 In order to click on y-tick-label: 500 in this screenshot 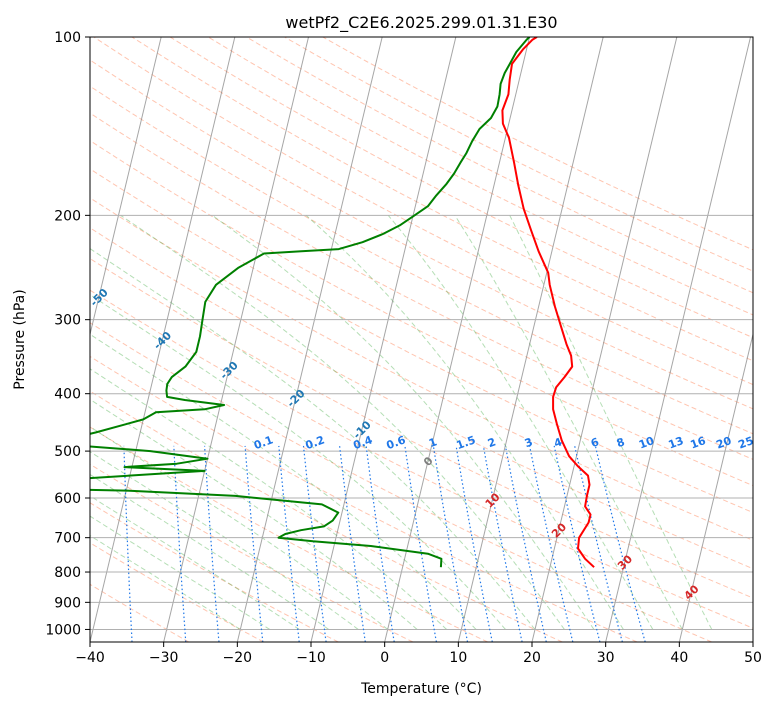, I will do `click(67, 452)`.